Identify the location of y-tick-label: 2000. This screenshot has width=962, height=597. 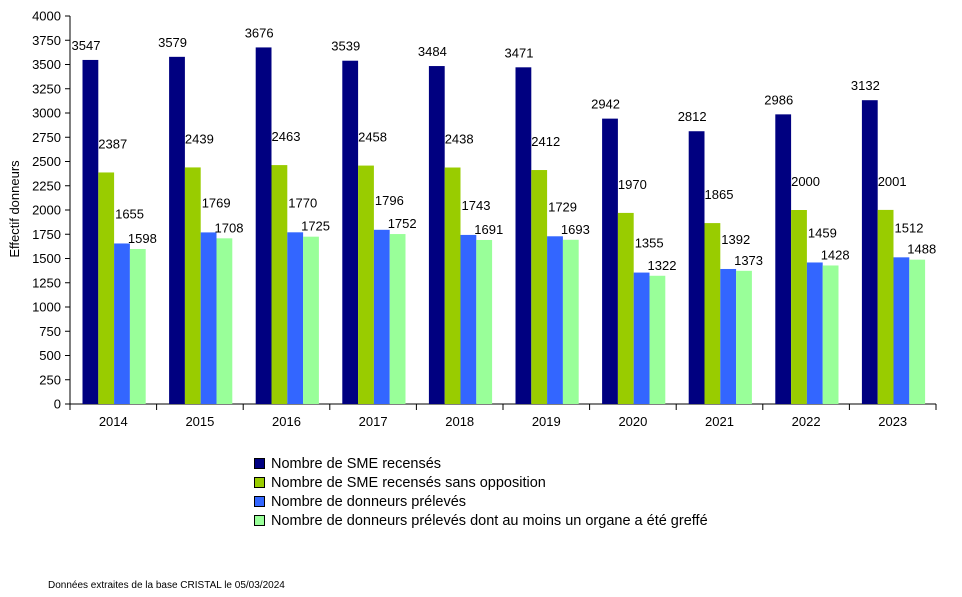
(46, 210).